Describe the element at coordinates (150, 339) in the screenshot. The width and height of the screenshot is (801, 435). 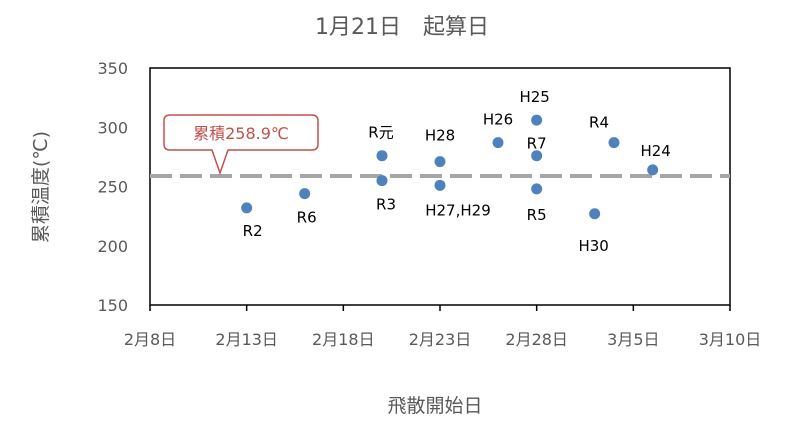
I see `x-tick-label: 2月8日` at that location.